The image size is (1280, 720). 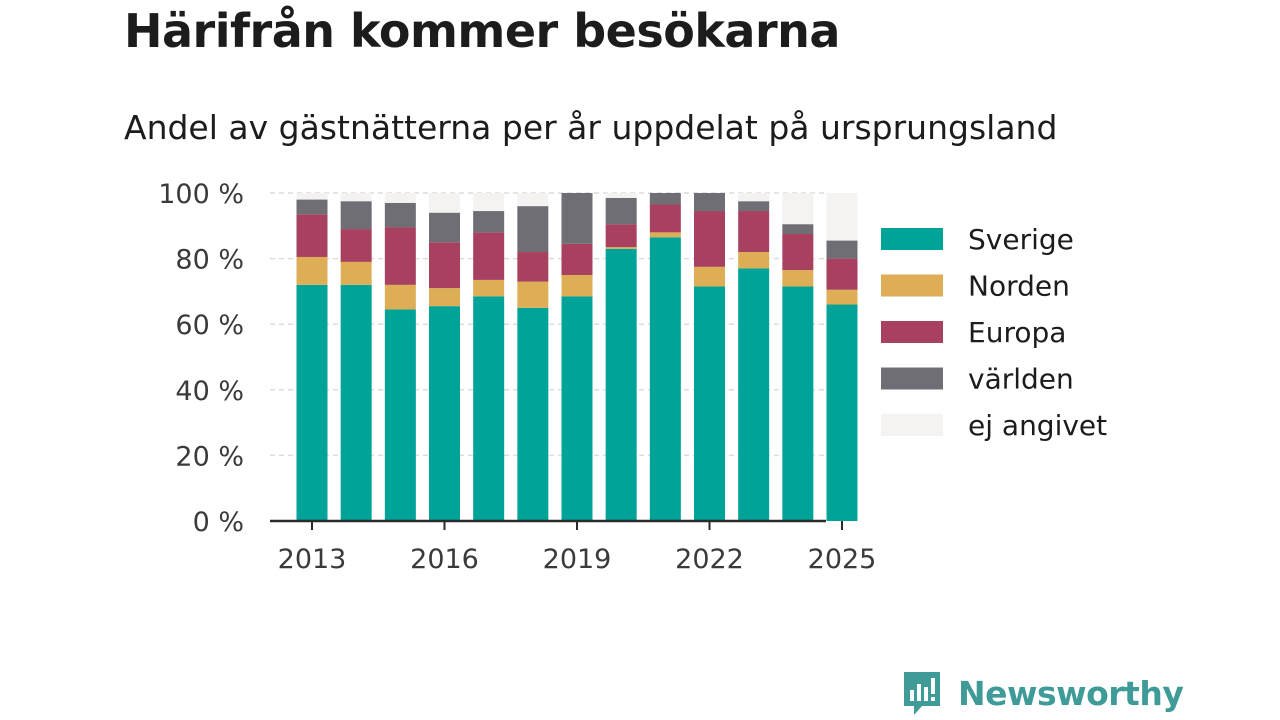 I want to click on brand-name: Newsworthy, so click(x=1071, y=693).